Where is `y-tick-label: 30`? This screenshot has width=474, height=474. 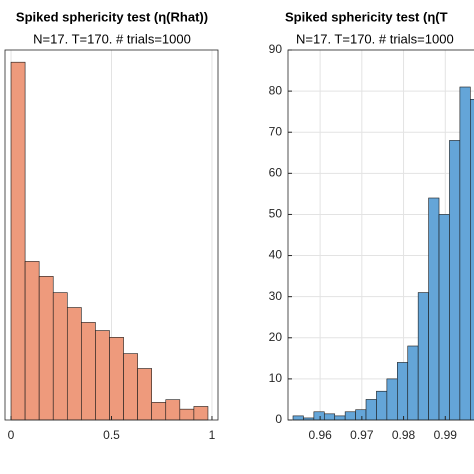
y-tick-label: 30 is located at coordinates (276, 296).